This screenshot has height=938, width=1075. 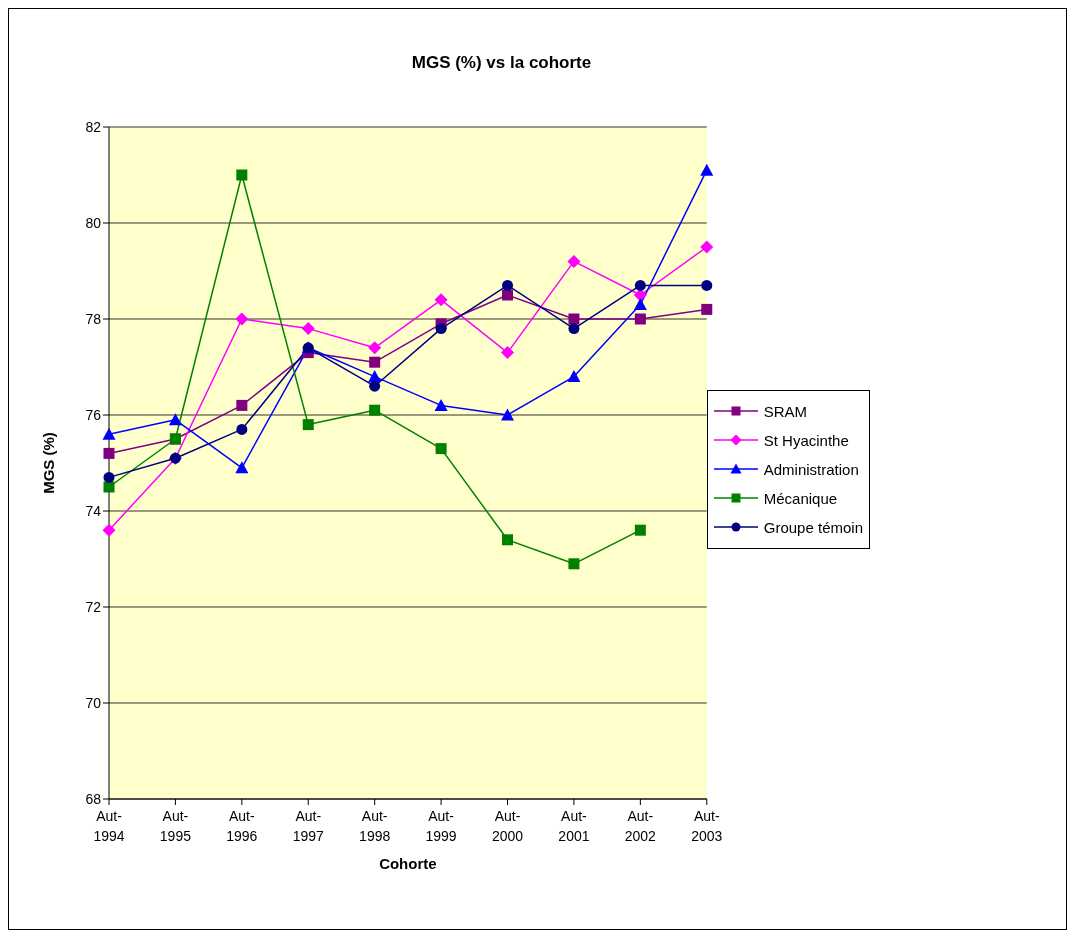 I want to click on x-axis-title: Cohorte, so click(x=408, y=863).